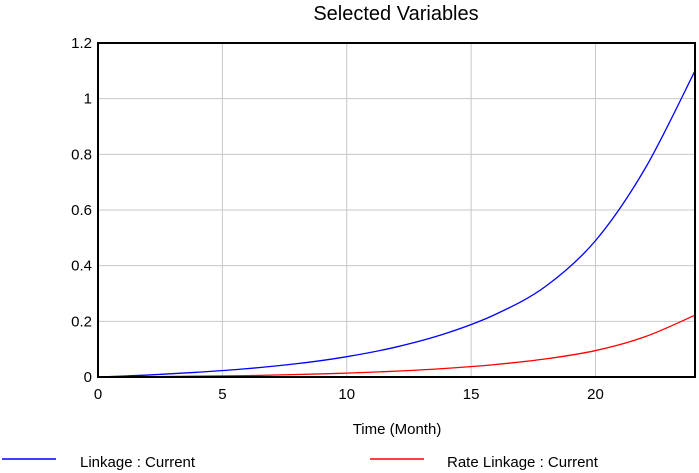 This screenshot has height=473, width=699. Describe the element at coordinates (523, 462) in the screenshot. I see `legend-label-2: Rate Linkage : Current` at that location.